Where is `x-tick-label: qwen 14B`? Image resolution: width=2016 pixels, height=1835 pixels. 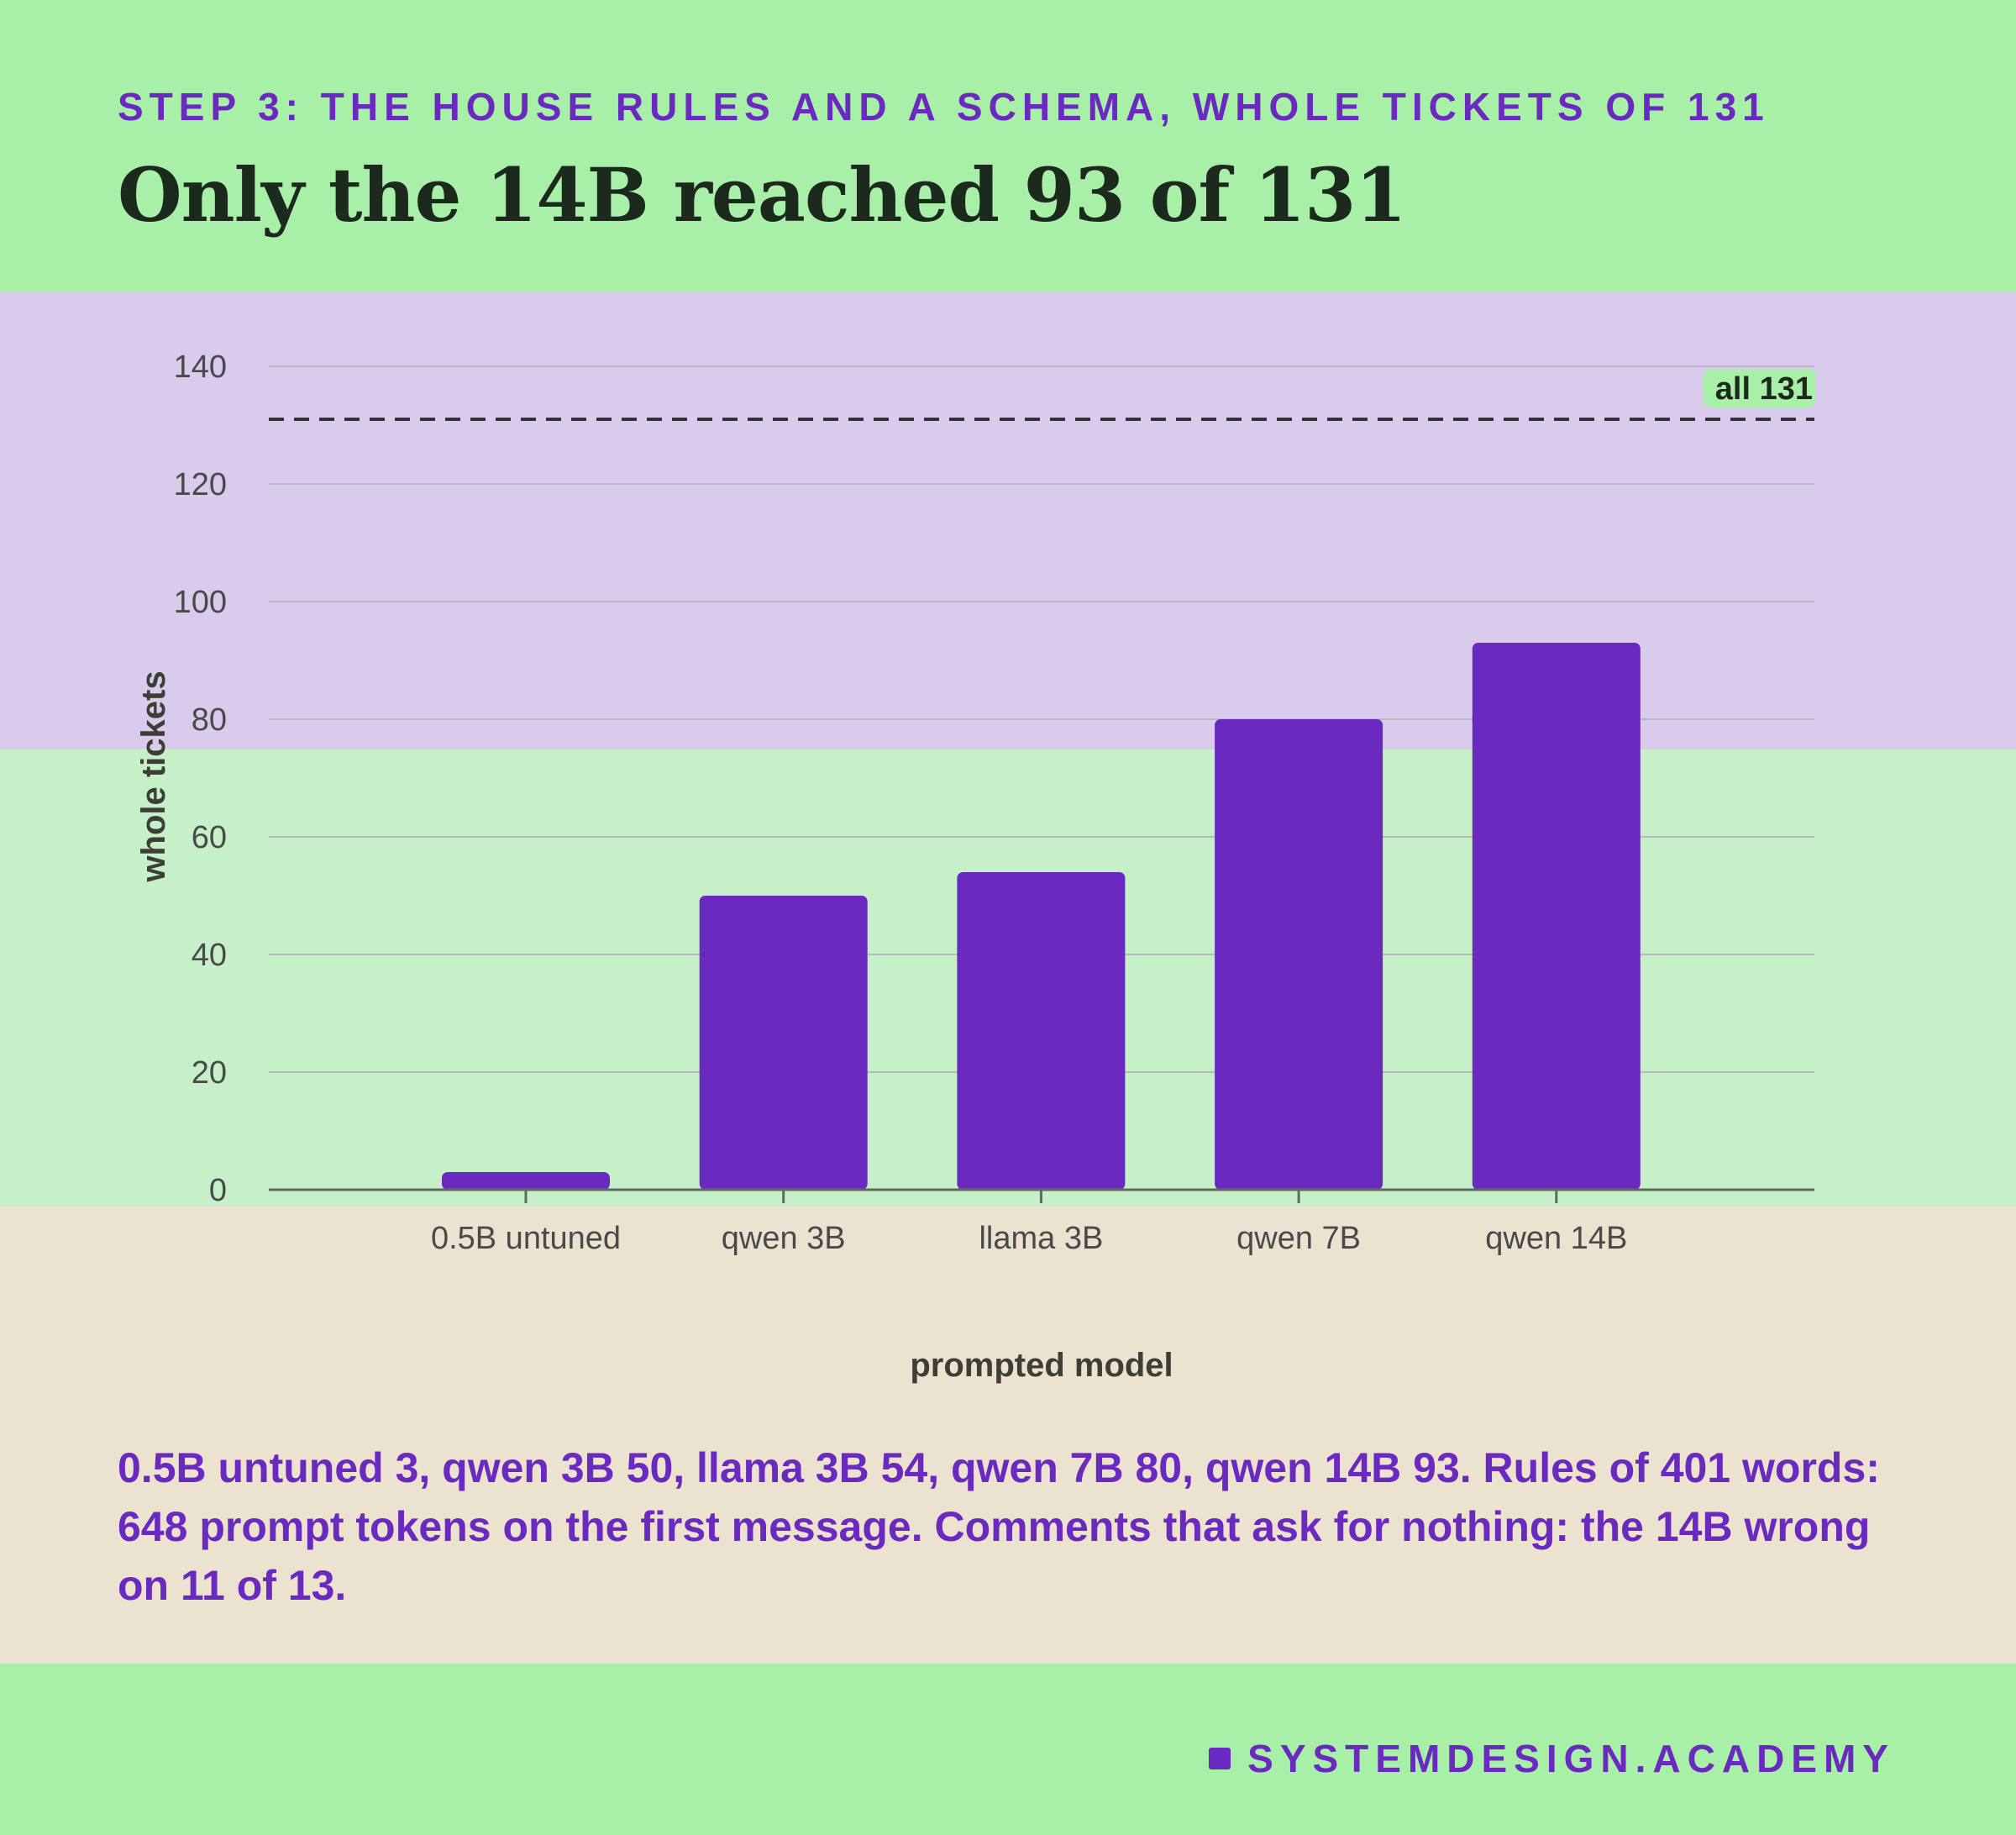 x-tick-label: qwen 14B is located at coordinates (1556, 1238).